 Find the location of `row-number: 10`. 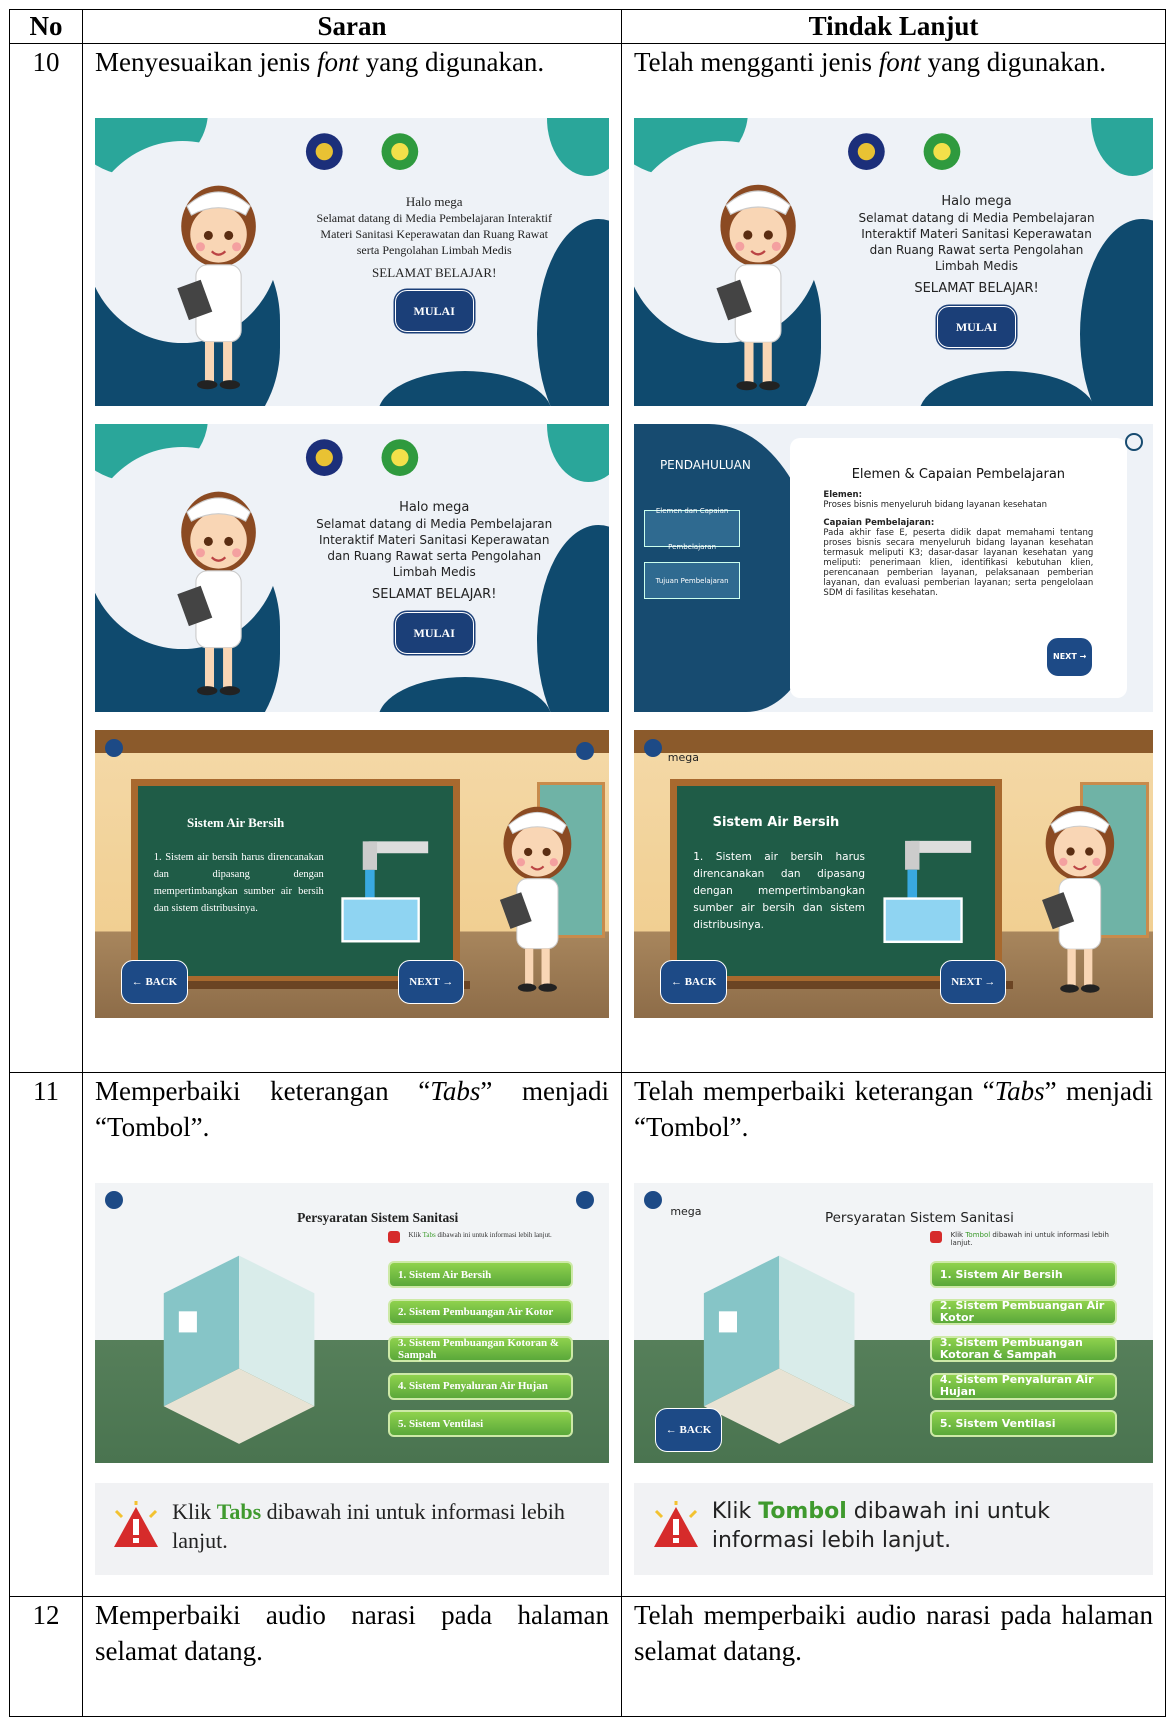

row-number: 10 is located at coordinates (46, 558).